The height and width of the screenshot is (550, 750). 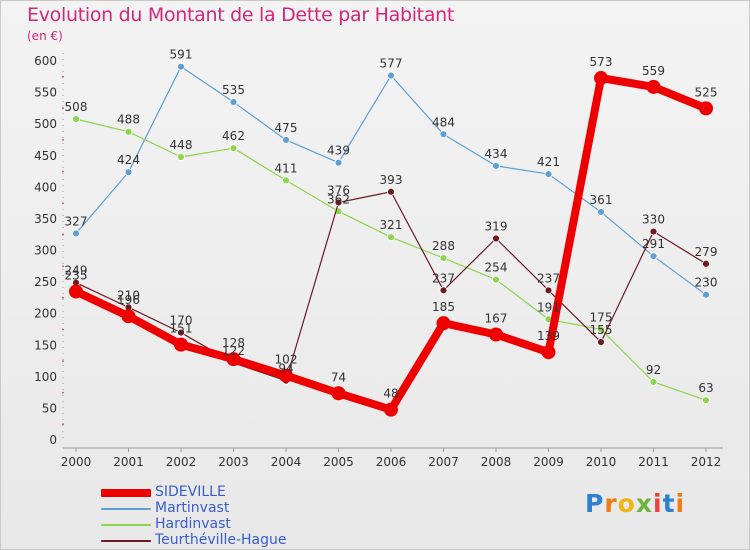 I want to click on data-label-teurth-ville-hague: 376, so click(x=338, y=190).